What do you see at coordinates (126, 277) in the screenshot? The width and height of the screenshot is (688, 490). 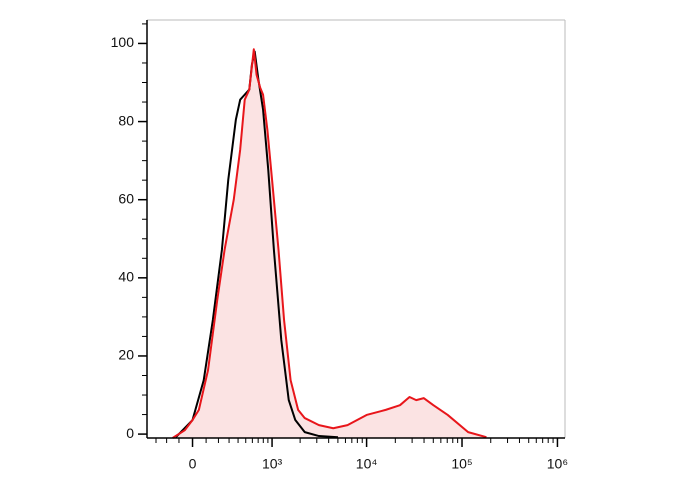 I see `y-tick-label: 40` at bounding box center [126, 277].